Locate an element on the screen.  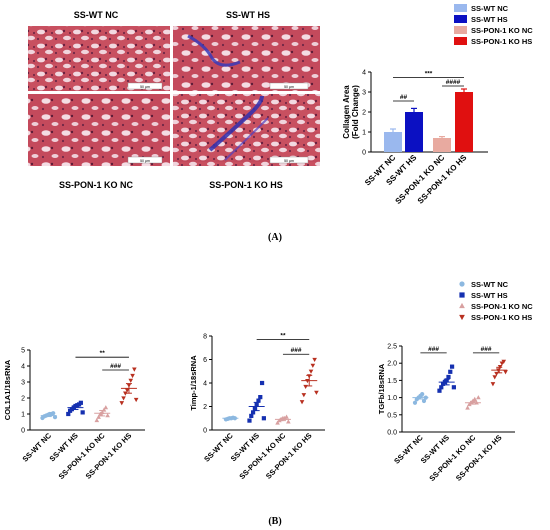
y-tick-label: 1.5 is located at coordinates (392, 381).